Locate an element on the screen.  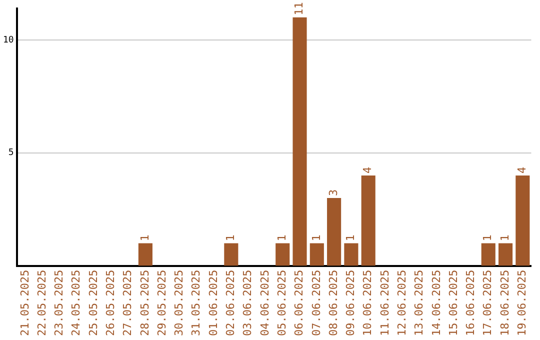
x-tick-label: 03.06.2025 is located at coordinates (247, 303).